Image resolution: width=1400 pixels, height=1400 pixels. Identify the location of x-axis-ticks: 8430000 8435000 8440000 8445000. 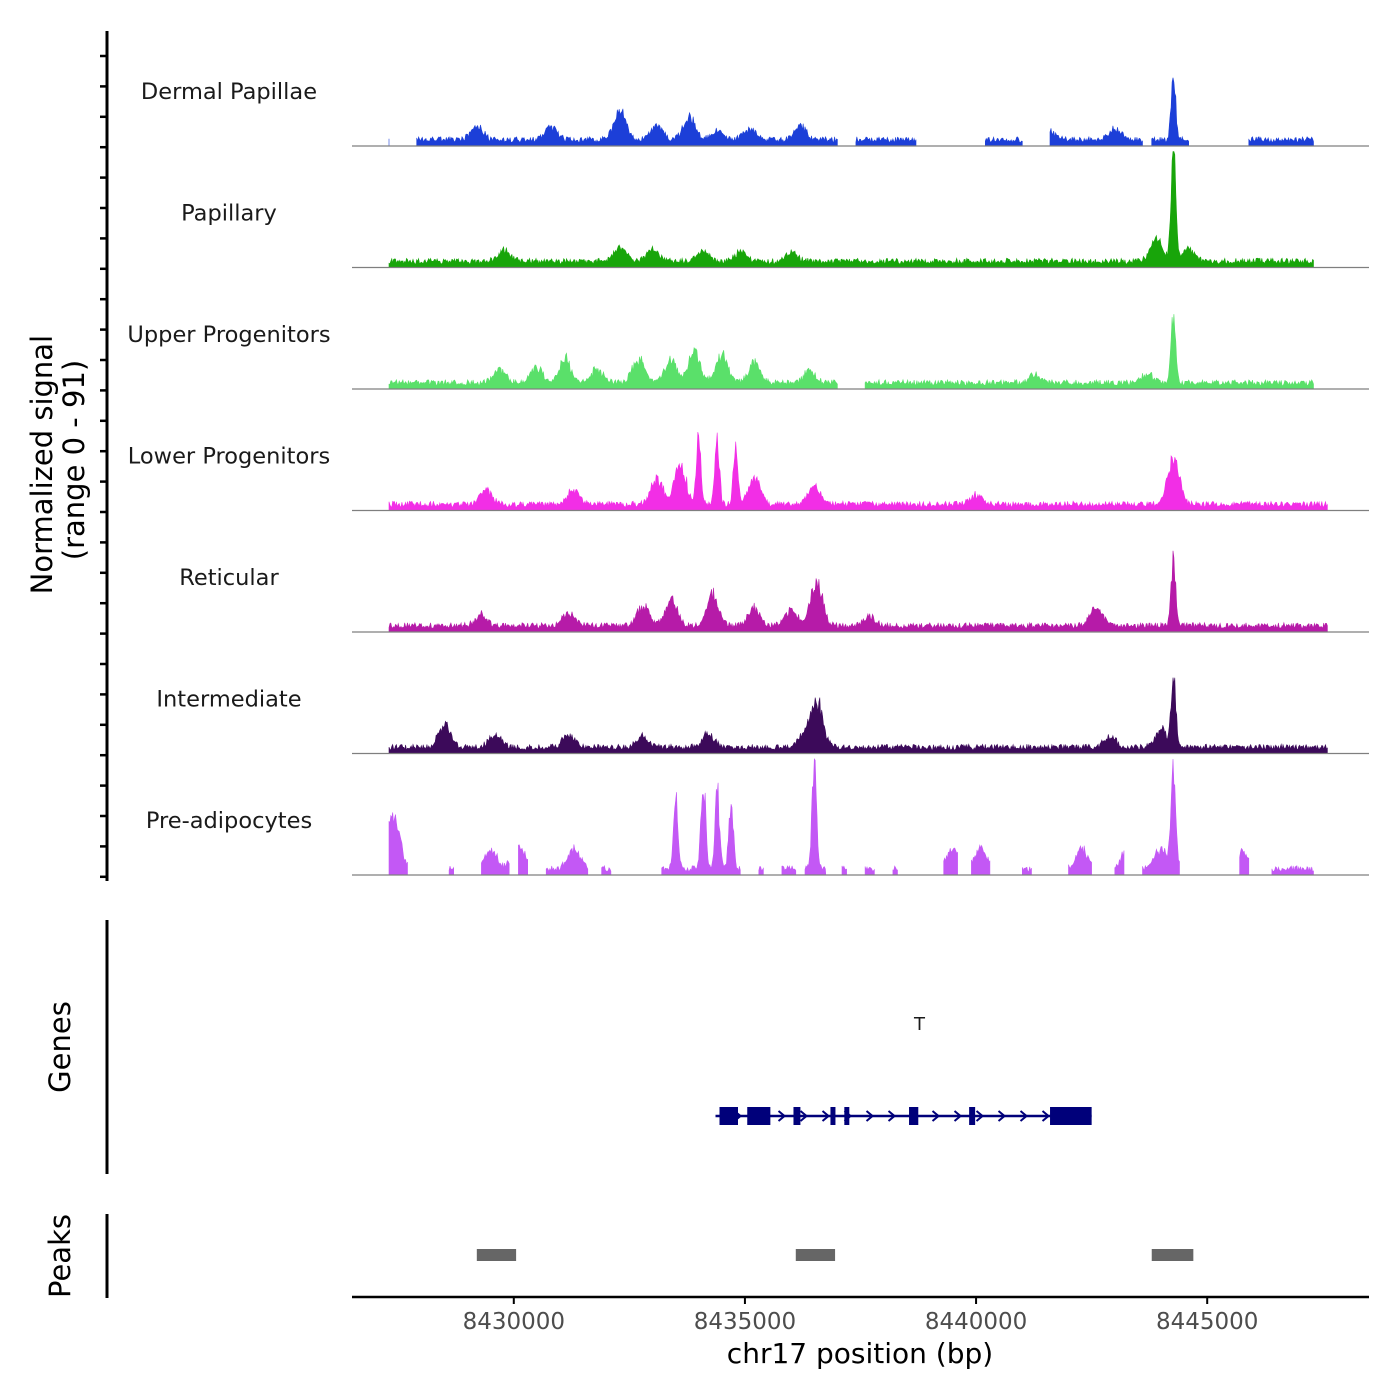
(860, 1316).